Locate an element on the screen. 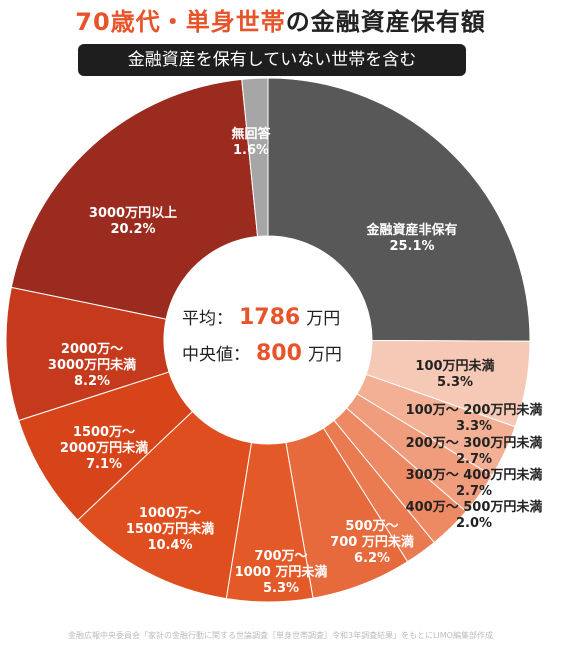  slice-label: 1000万～ 1500万円未満 10.4% is located at coordinates (170, 529).